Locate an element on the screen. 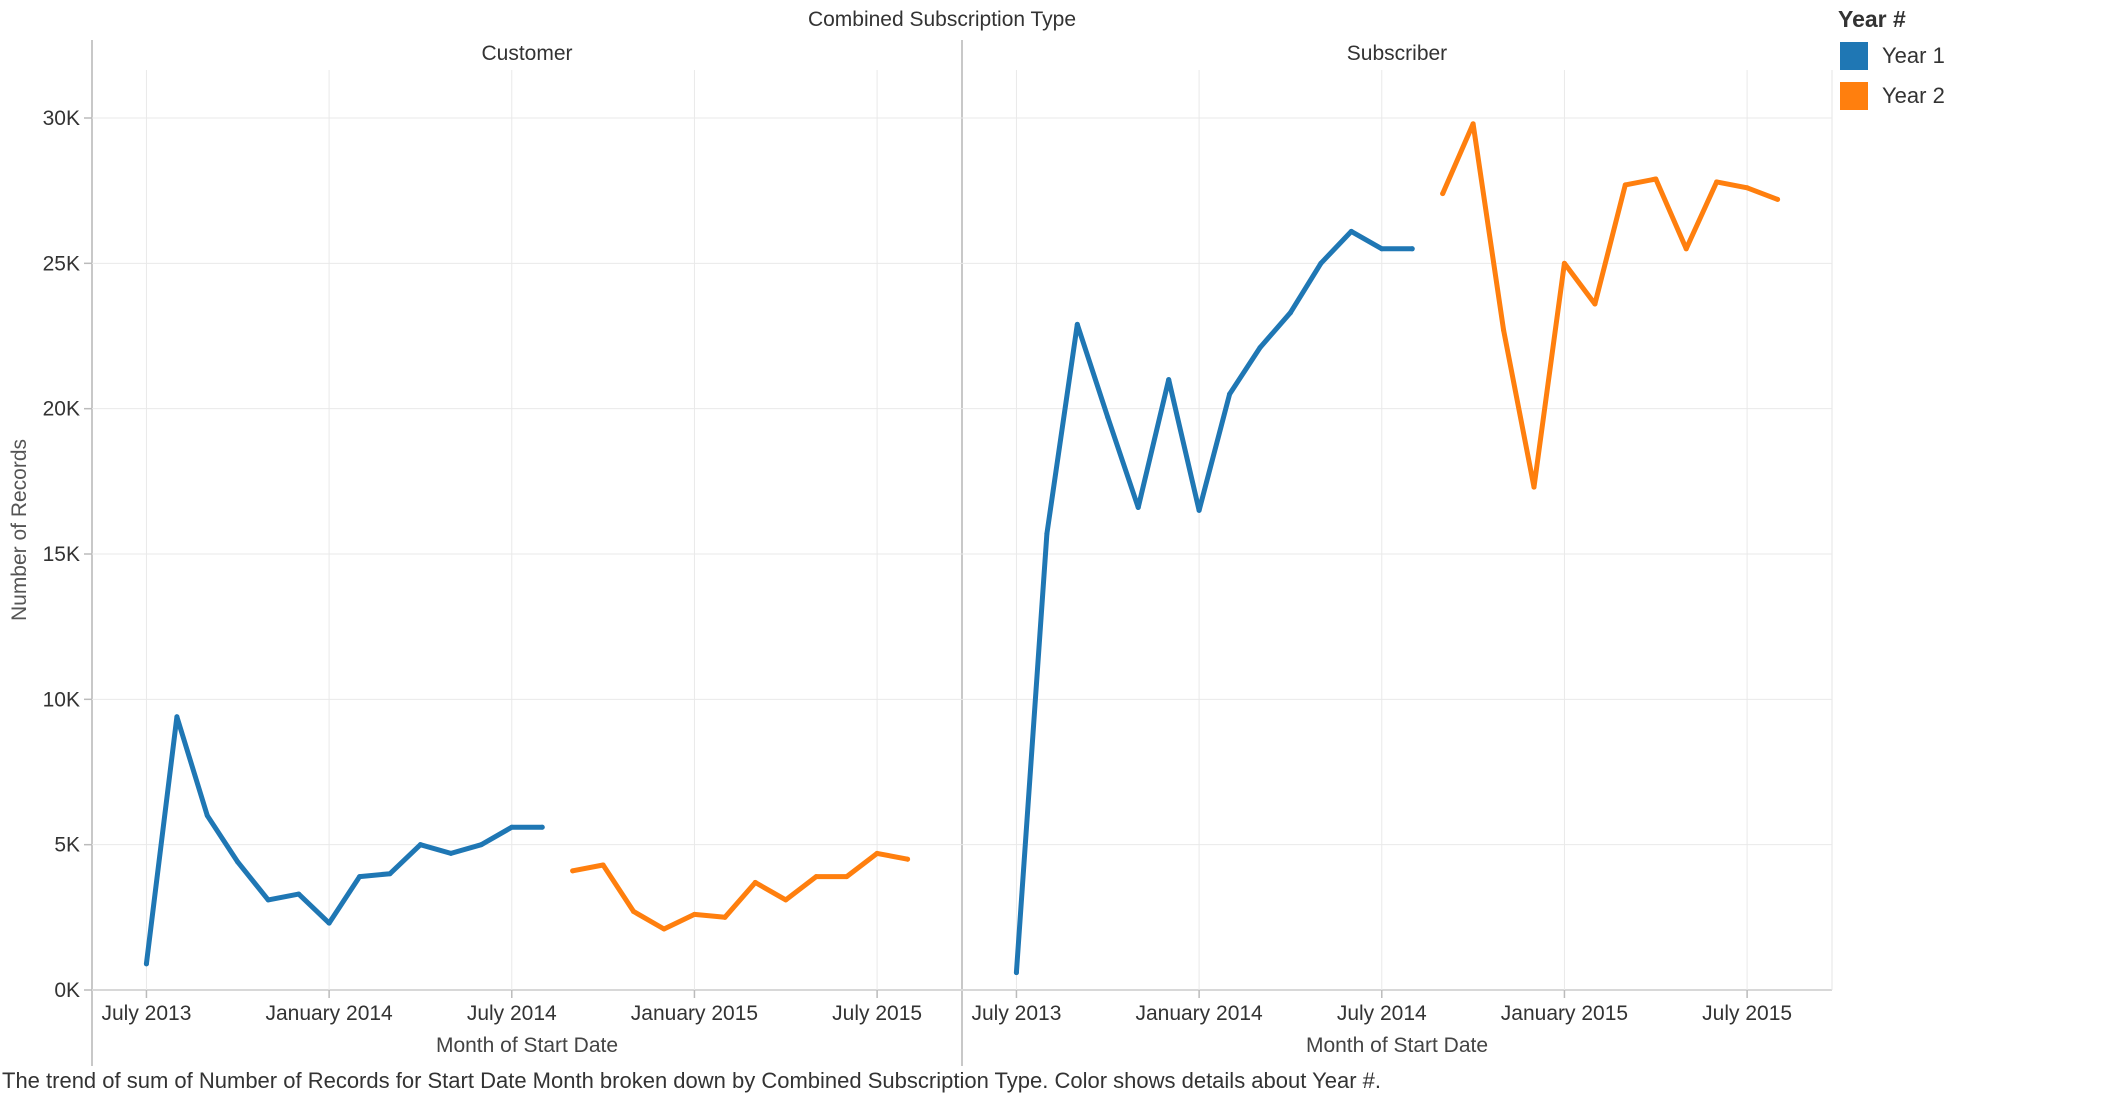 The image size is (2106, 1096). y-tick-label: 20K is located at coordinates (61, 409).